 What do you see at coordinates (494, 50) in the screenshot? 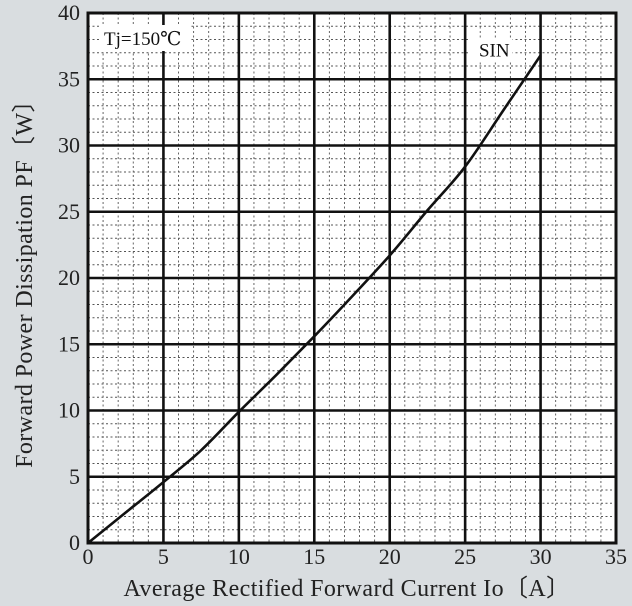
I see `series-label: SIN` at bounding box center [494, 50].